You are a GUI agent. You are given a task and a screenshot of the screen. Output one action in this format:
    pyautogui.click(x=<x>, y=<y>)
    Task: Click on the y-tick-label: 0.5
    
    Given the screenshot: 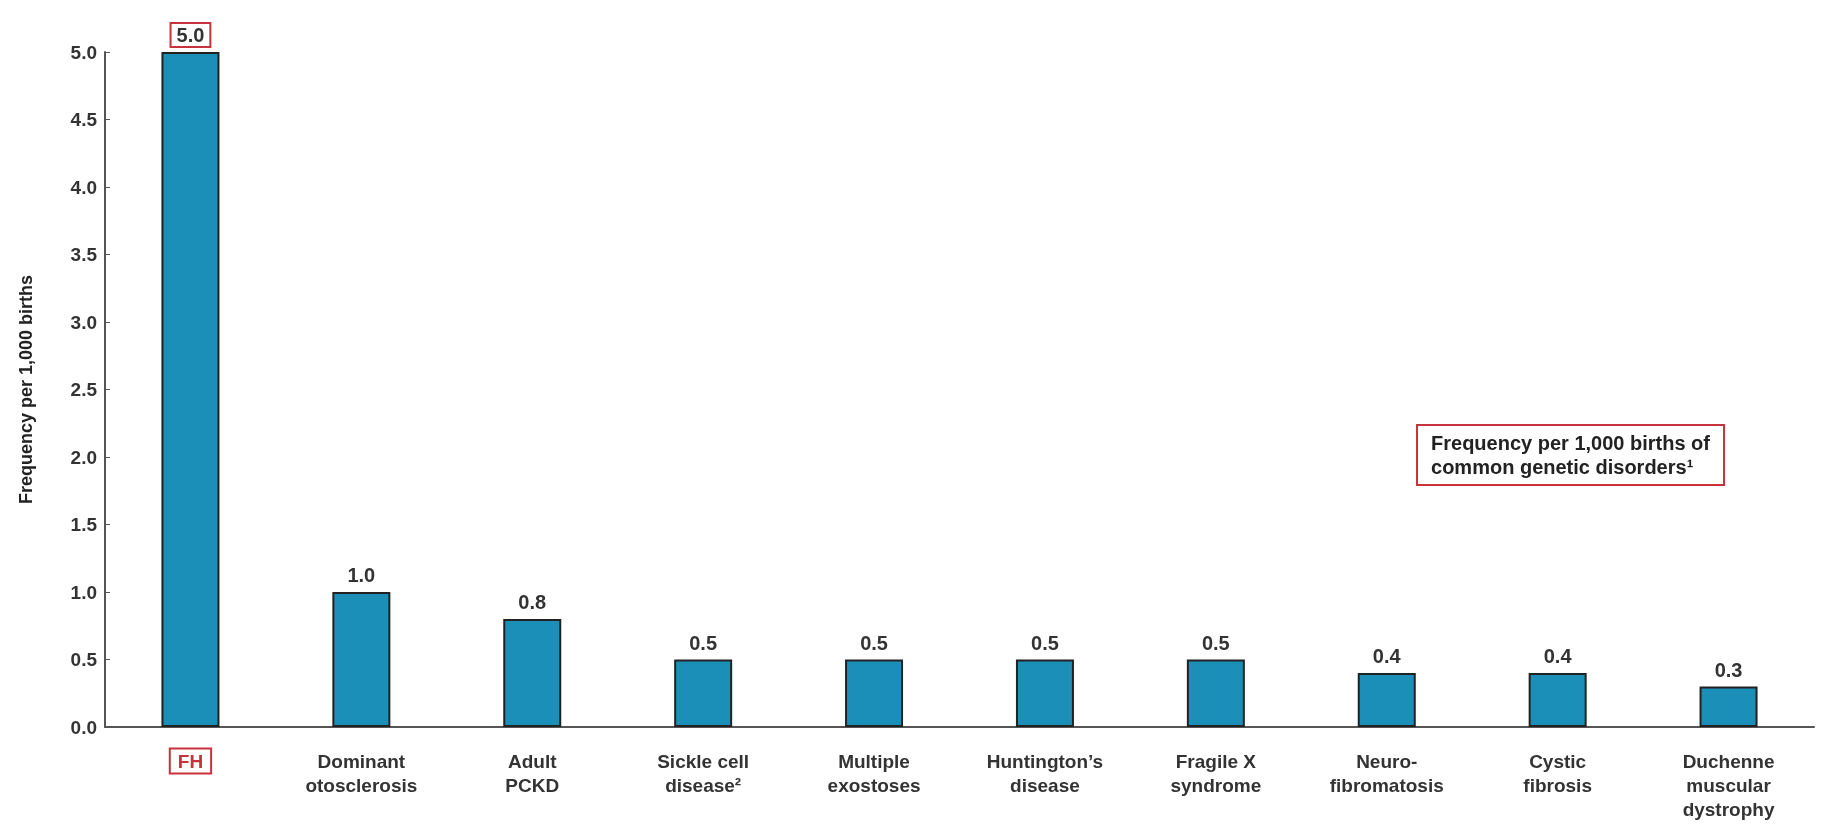 What is the action you would take?
    pyautogui.click(x=84, y=659)
    